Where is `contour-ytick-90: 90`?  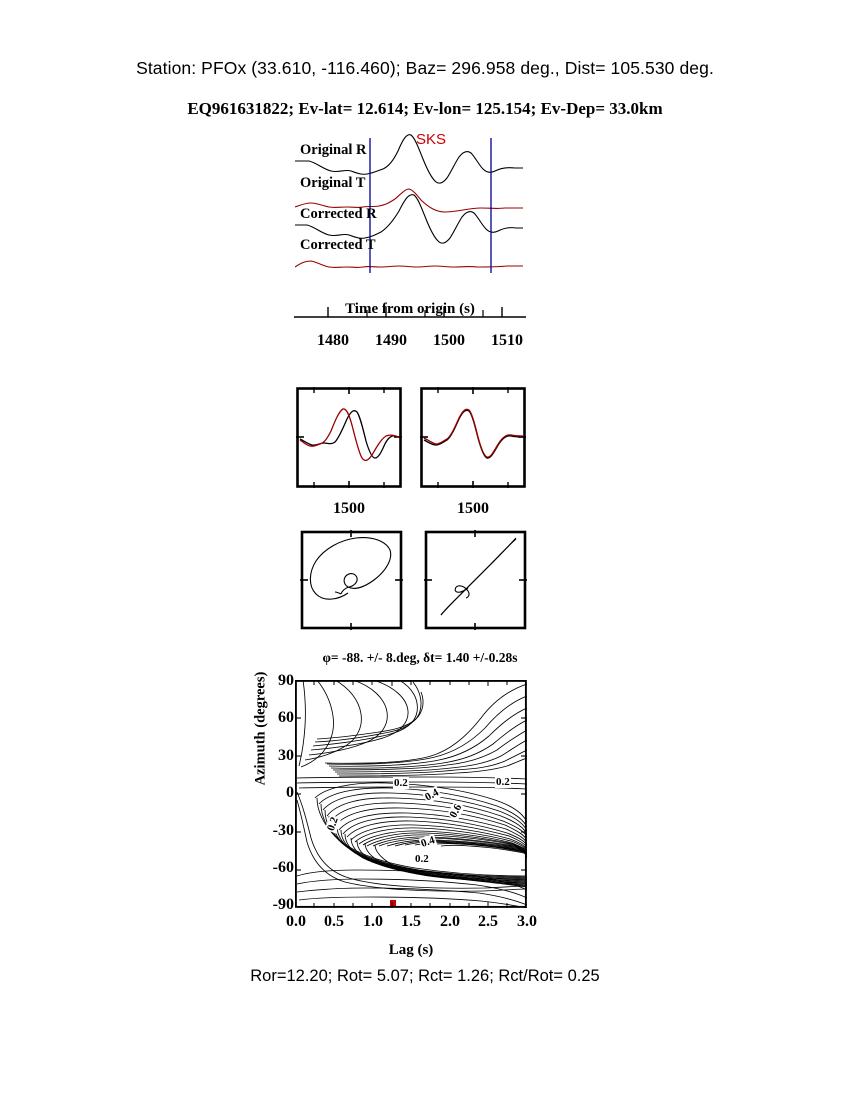
contour-ytick-90: 90 is located at coordinates (286, 680).